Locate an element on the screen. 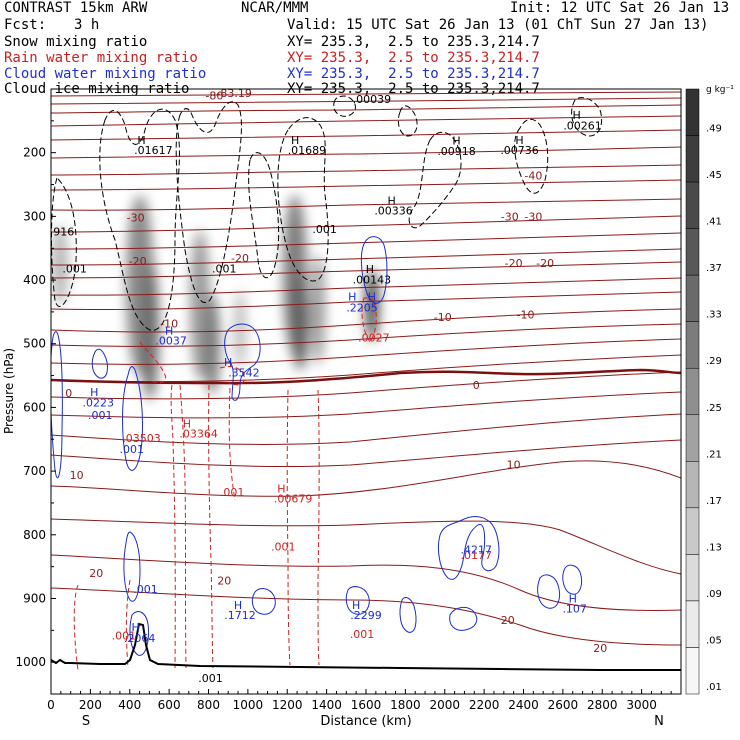 The image size is (740, 740). rain-contour-label: .03503 is located at coordinates (141, 438).